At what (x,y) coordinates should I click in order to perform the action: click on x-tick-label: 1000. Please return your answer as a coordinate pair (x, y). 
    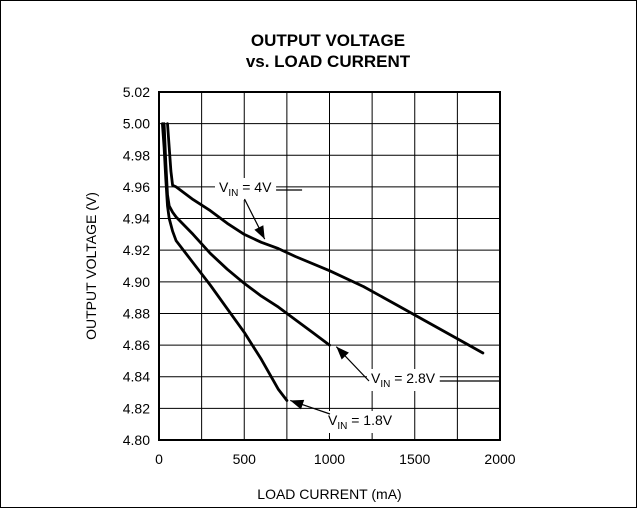
    Looking at the image, I should click on (329, 459).